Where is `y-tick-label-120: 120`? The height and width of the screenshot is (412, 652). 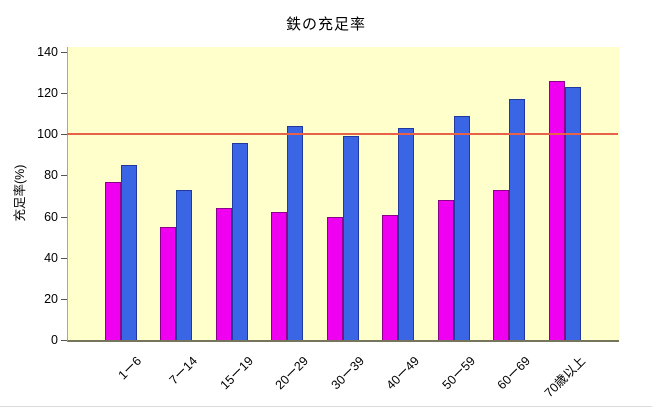 y-tick-label-120: 120 is located at coordinates (47, 93).